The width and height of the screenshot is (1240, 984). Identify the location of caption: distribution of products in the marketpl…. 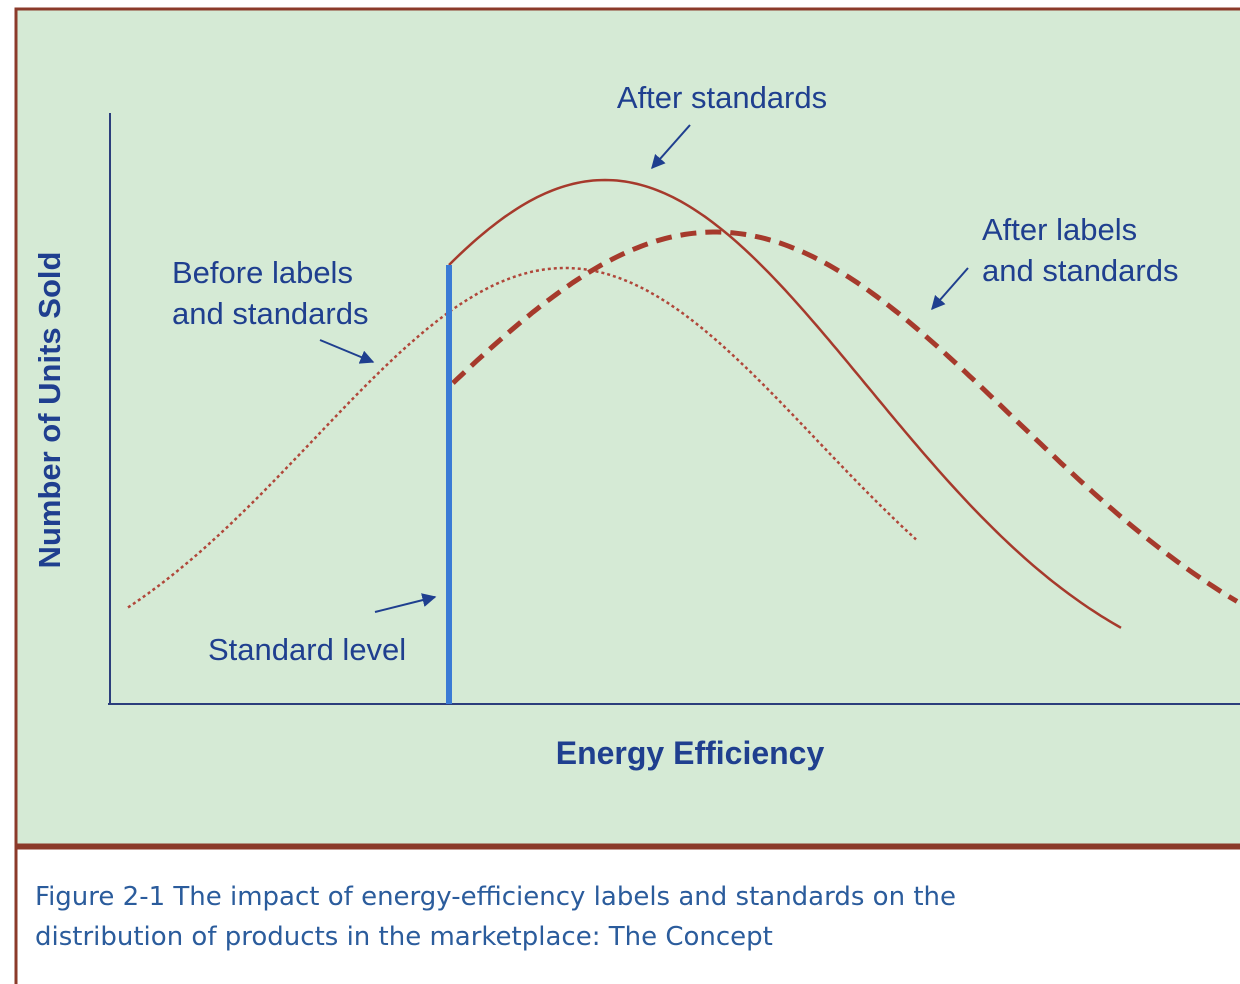
(404, 937).